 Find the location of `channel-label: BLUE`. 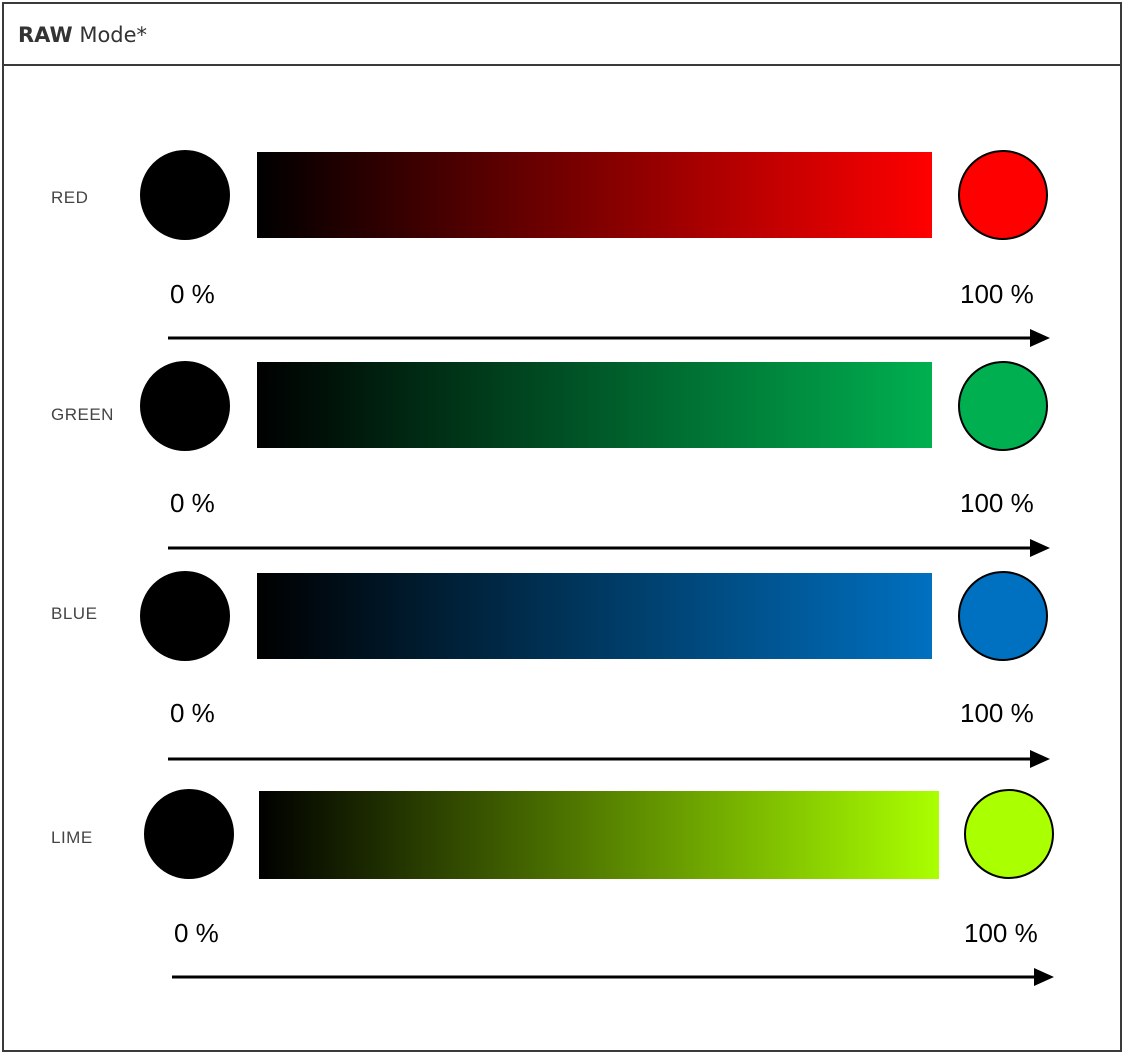

channel-label: BLUE is located at coordinates (74, 613).